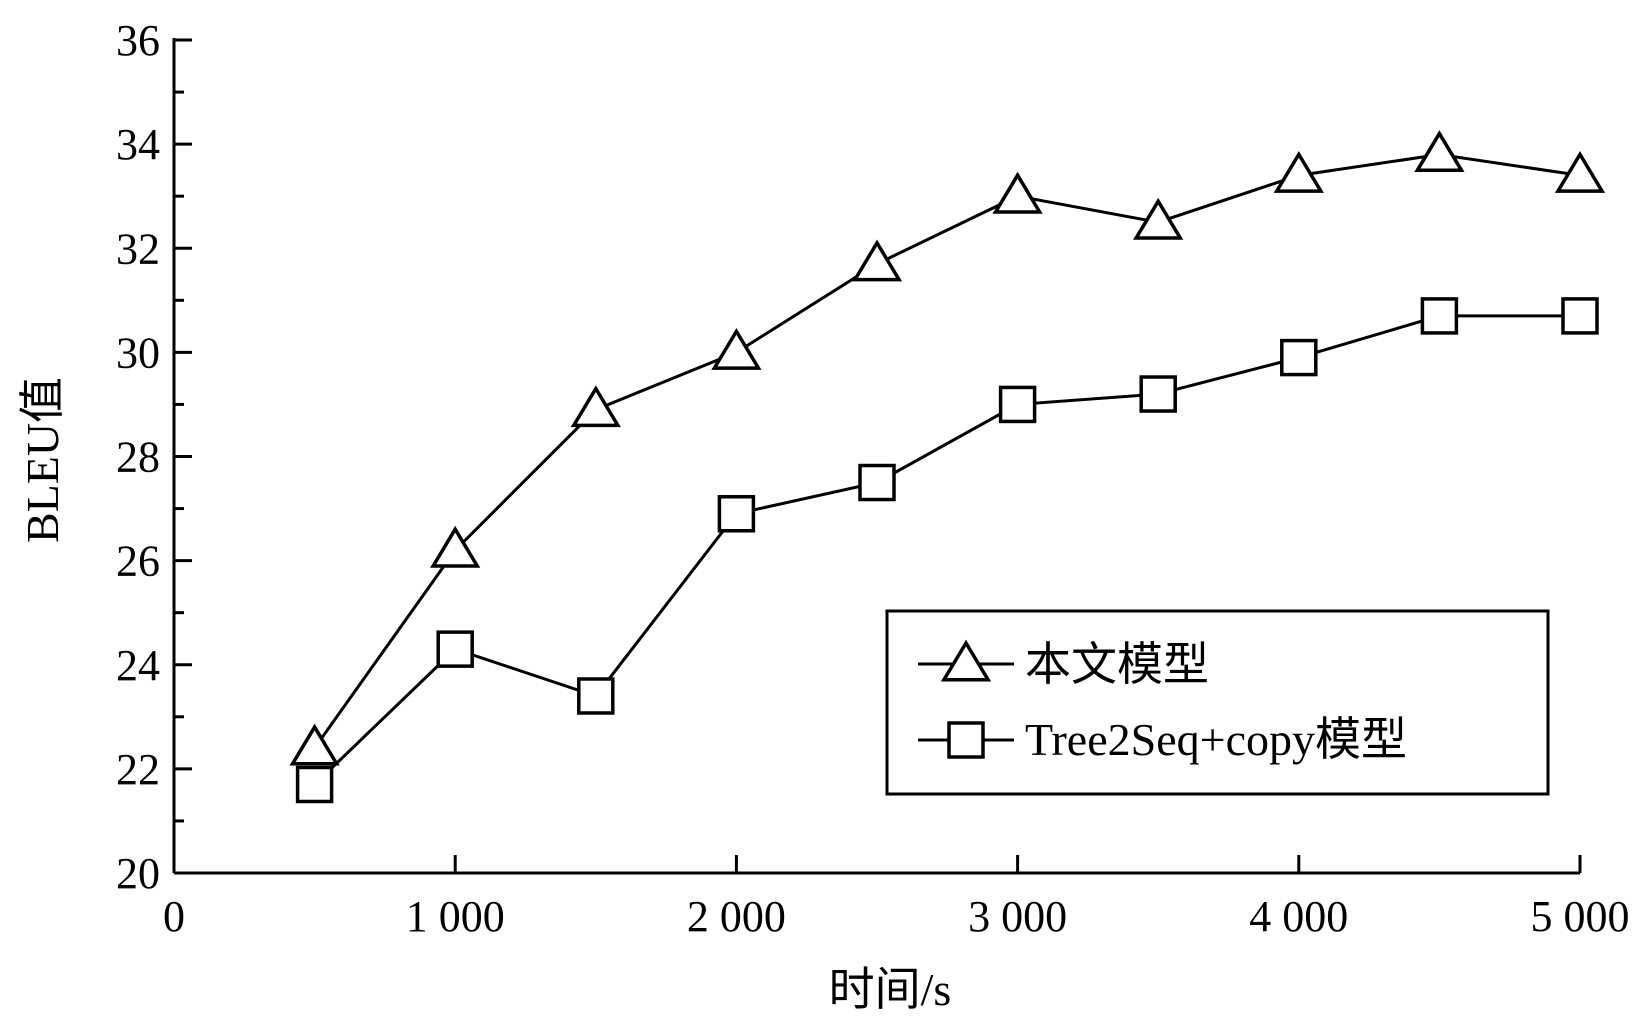 This screenshot has width=1642, height=1023. What do you see at coordinates (1580, 916) in the screenshot?
I see `x-tick-label: 5 000` at bounding box center [1580, 916].